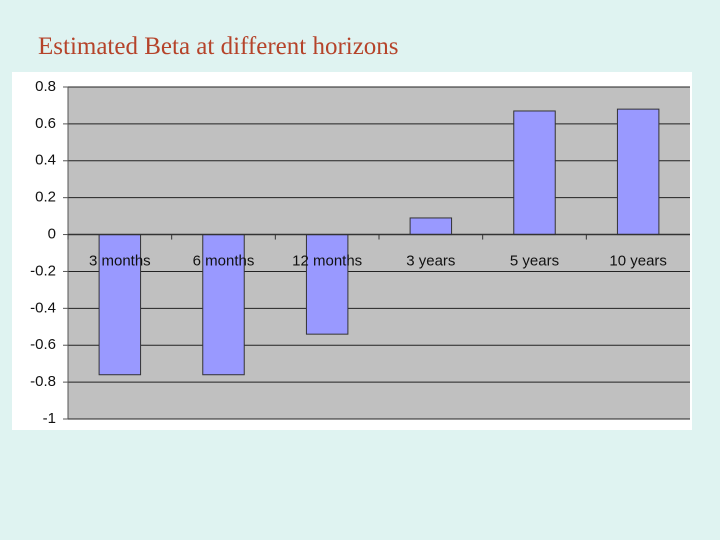 The image size is (720, 540). What do you see at coordinates (430, 261) in the screenshot?
I see `x-tick-label: 3 years` at bounding box center [430, 261].